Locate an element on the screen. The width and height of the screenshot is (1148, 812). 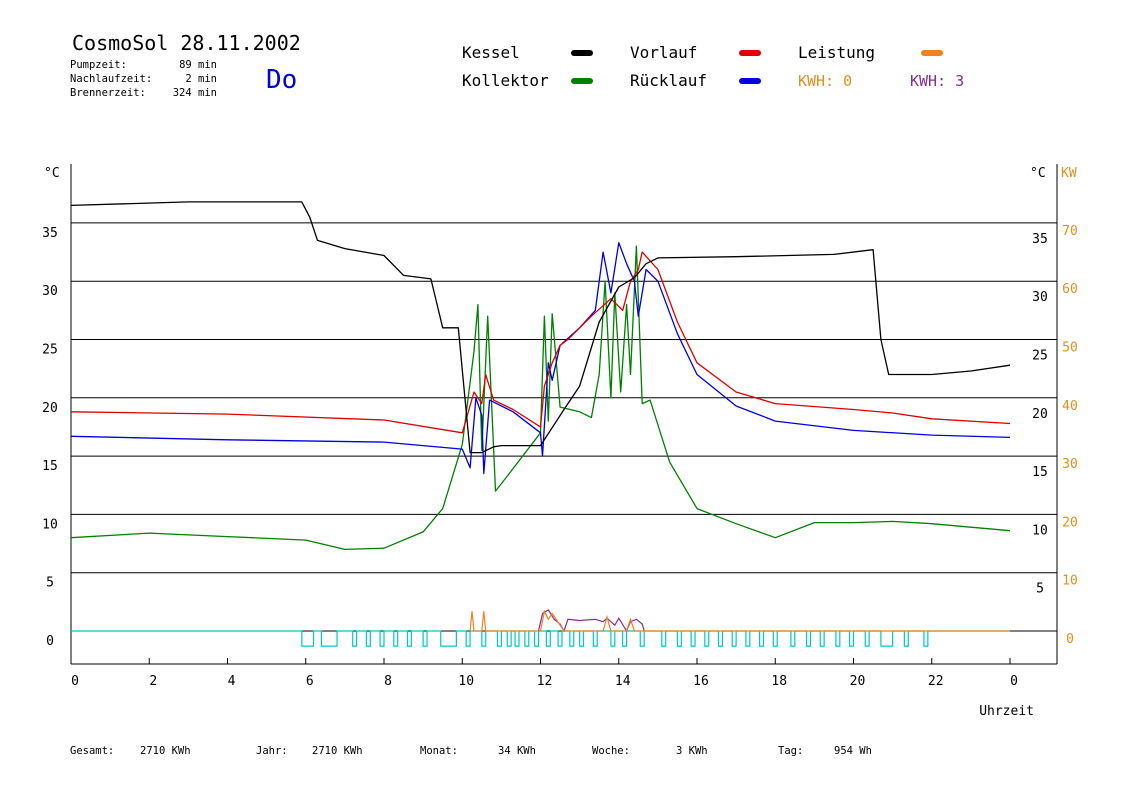
y-left-tick-label-25: 25 is located at coordinates (50, 350).